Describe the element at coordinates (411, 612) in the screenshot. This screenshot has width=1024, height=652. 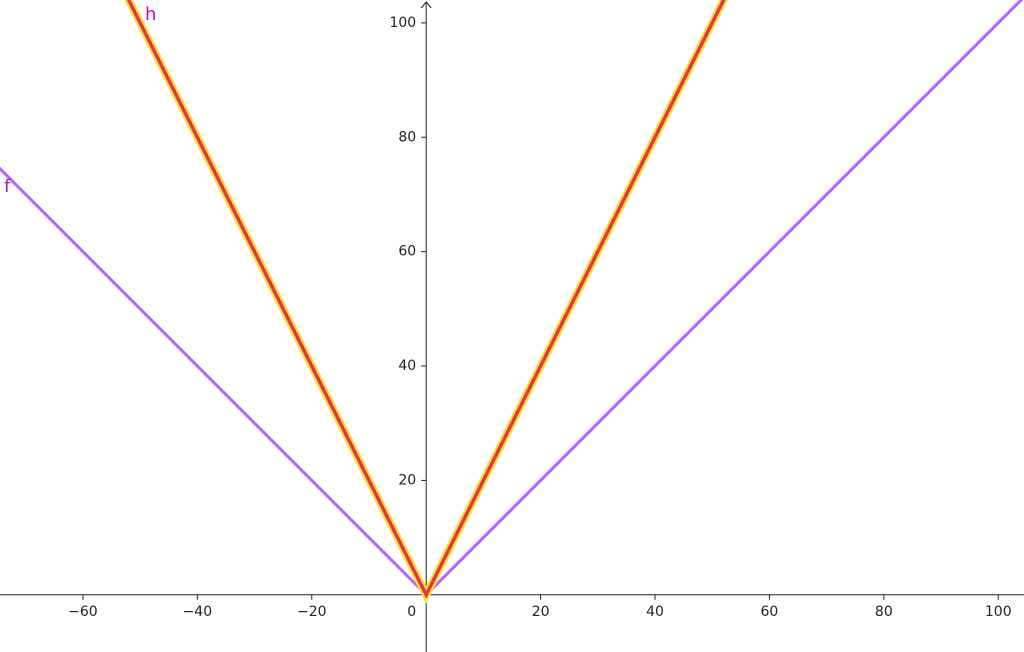
I see `x-tick-label: 0` at that location.